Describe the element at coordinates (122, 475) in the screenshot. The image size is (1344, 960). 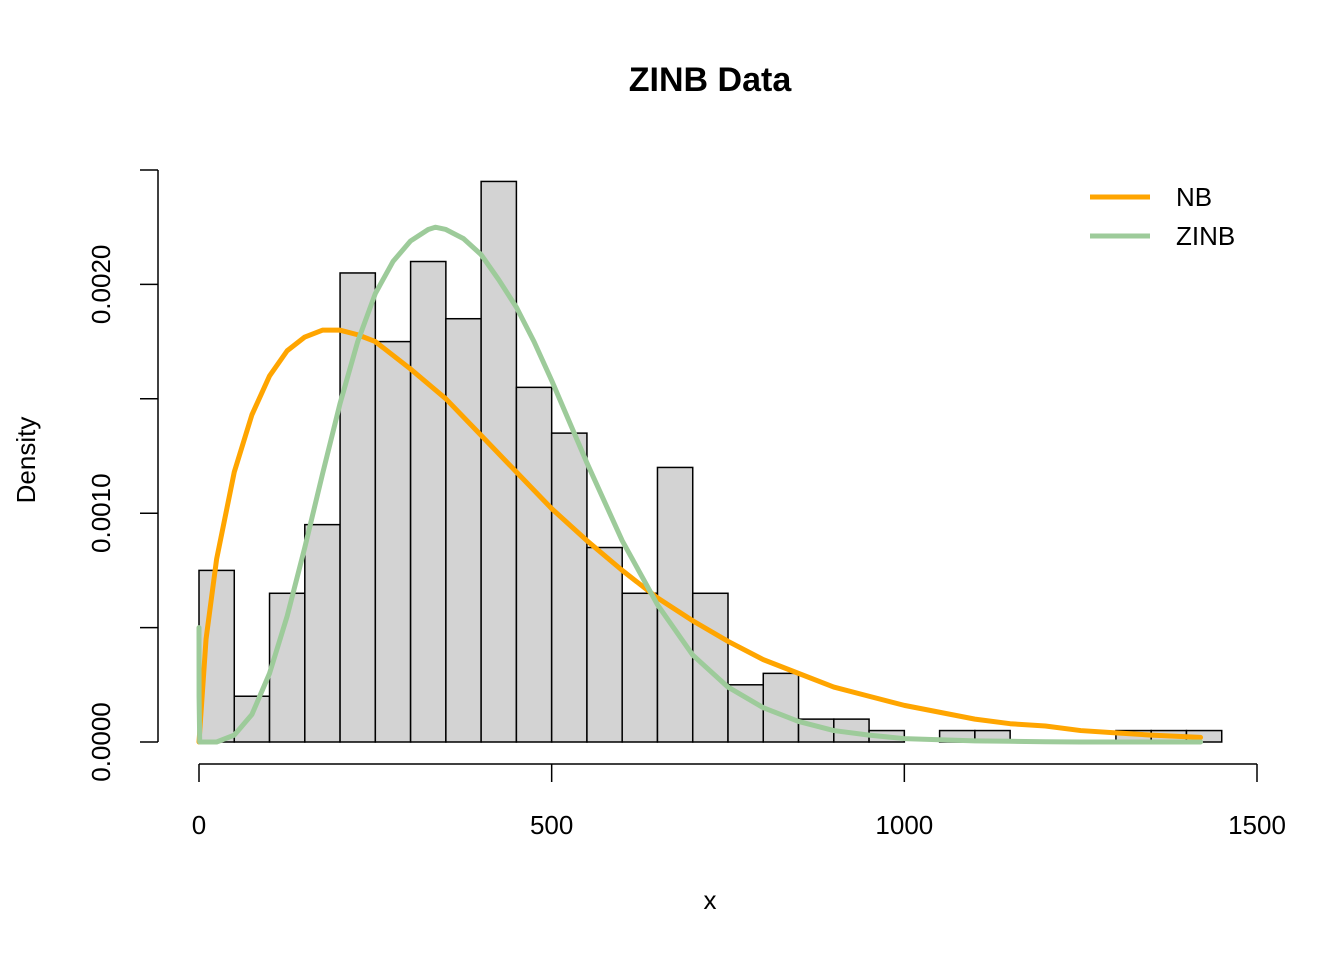
I see `y-axis: 0.0000 0.0010 0.0020` at that location.